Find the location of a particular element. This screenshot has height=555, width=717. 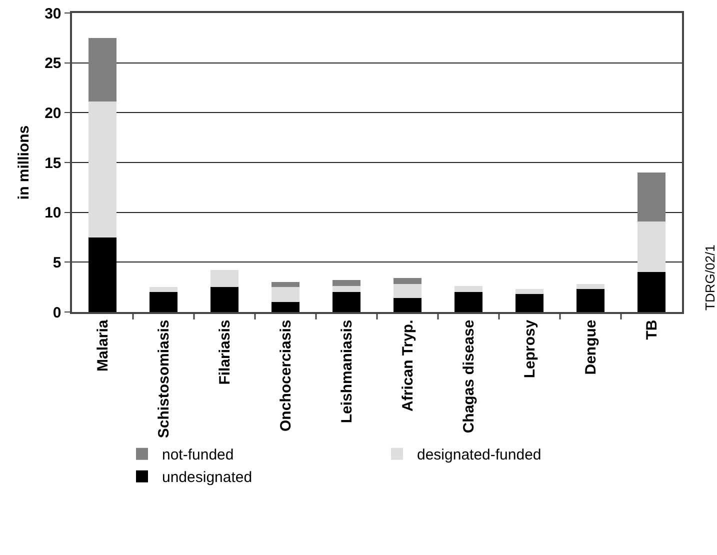

text: TDRG/02/1 is located at coordinates (709, 277).